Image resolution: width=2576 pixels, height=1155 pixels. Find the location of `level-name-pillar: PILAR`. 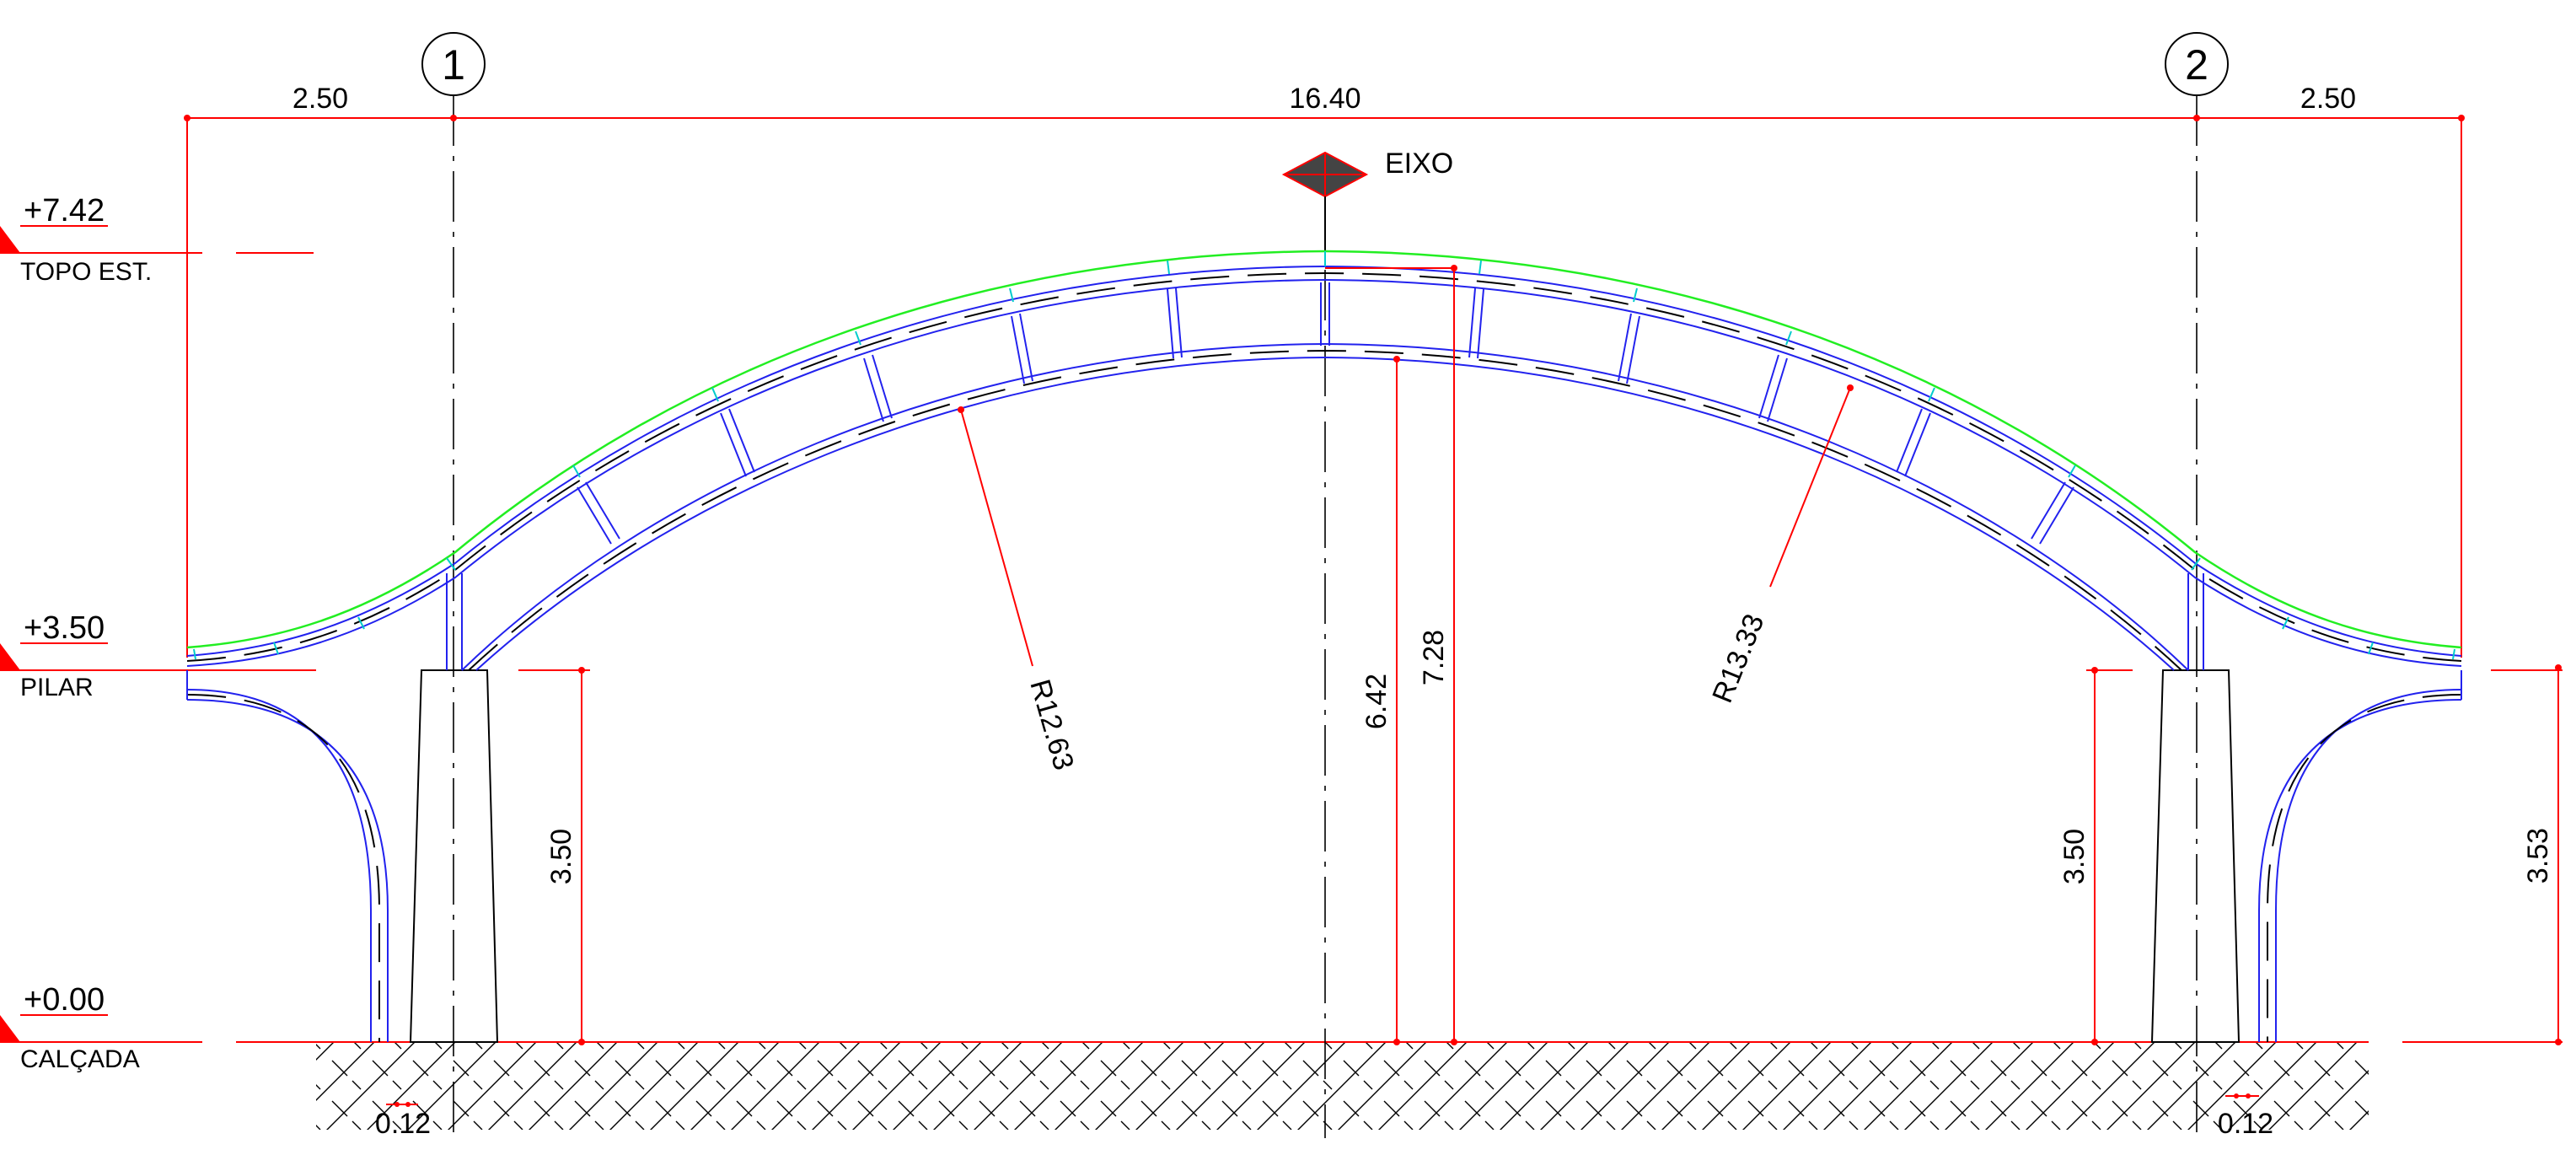

level-name-pillar: PILAR is located at coordinates (57, 687).